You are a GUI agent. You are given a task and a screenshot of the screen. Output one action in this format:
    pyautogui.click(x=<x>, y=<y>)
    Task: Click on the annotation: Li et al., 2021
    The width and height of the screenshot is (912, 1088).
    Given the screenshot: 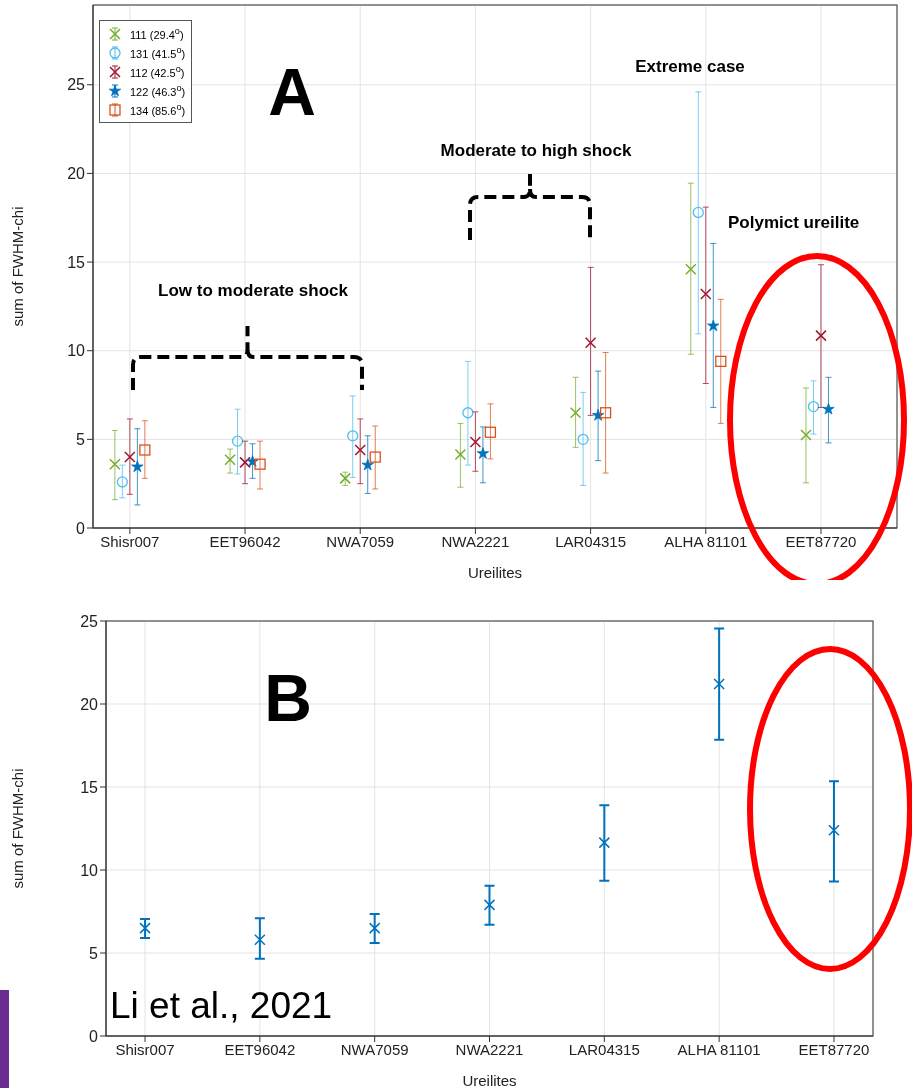 What is the action you would take?
    pyautogui.click(x=222, y=1006)
    